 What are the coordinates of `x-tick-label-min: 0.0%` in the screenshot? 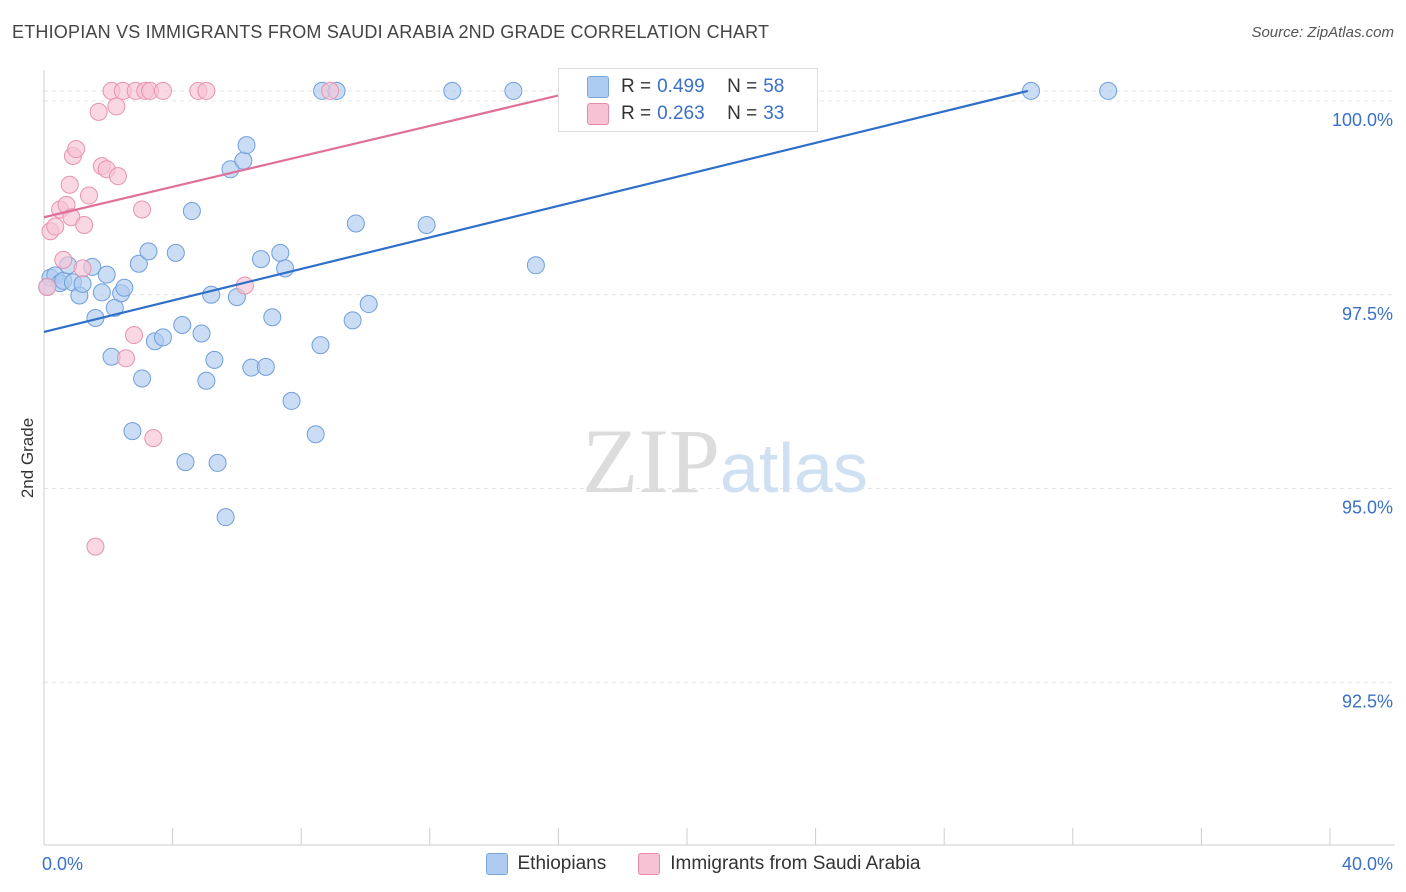 It's located at (62, 864).